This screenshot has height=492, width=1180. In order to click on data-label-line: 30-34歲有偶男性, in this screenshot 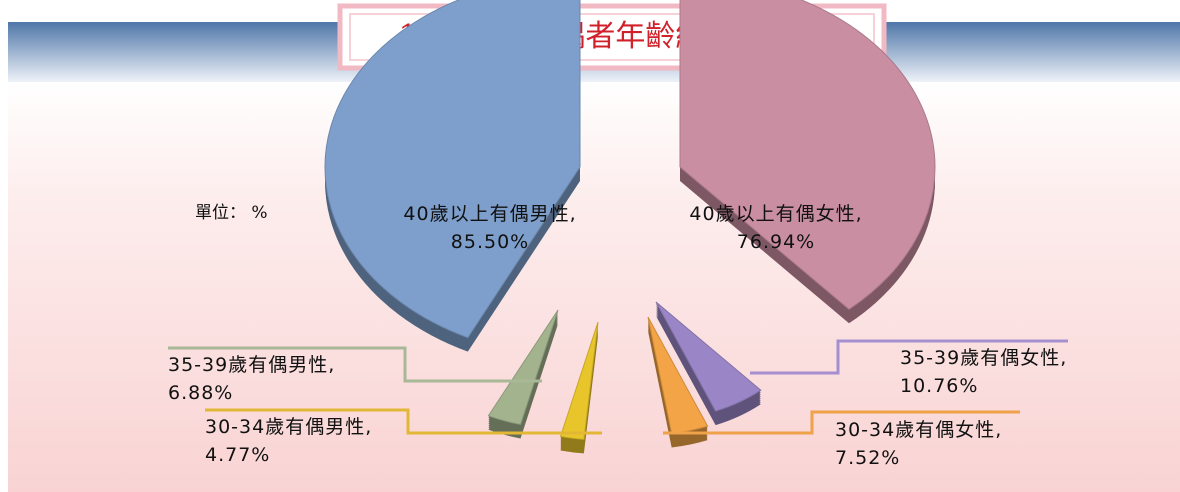, I will do `click(288, 427)`.